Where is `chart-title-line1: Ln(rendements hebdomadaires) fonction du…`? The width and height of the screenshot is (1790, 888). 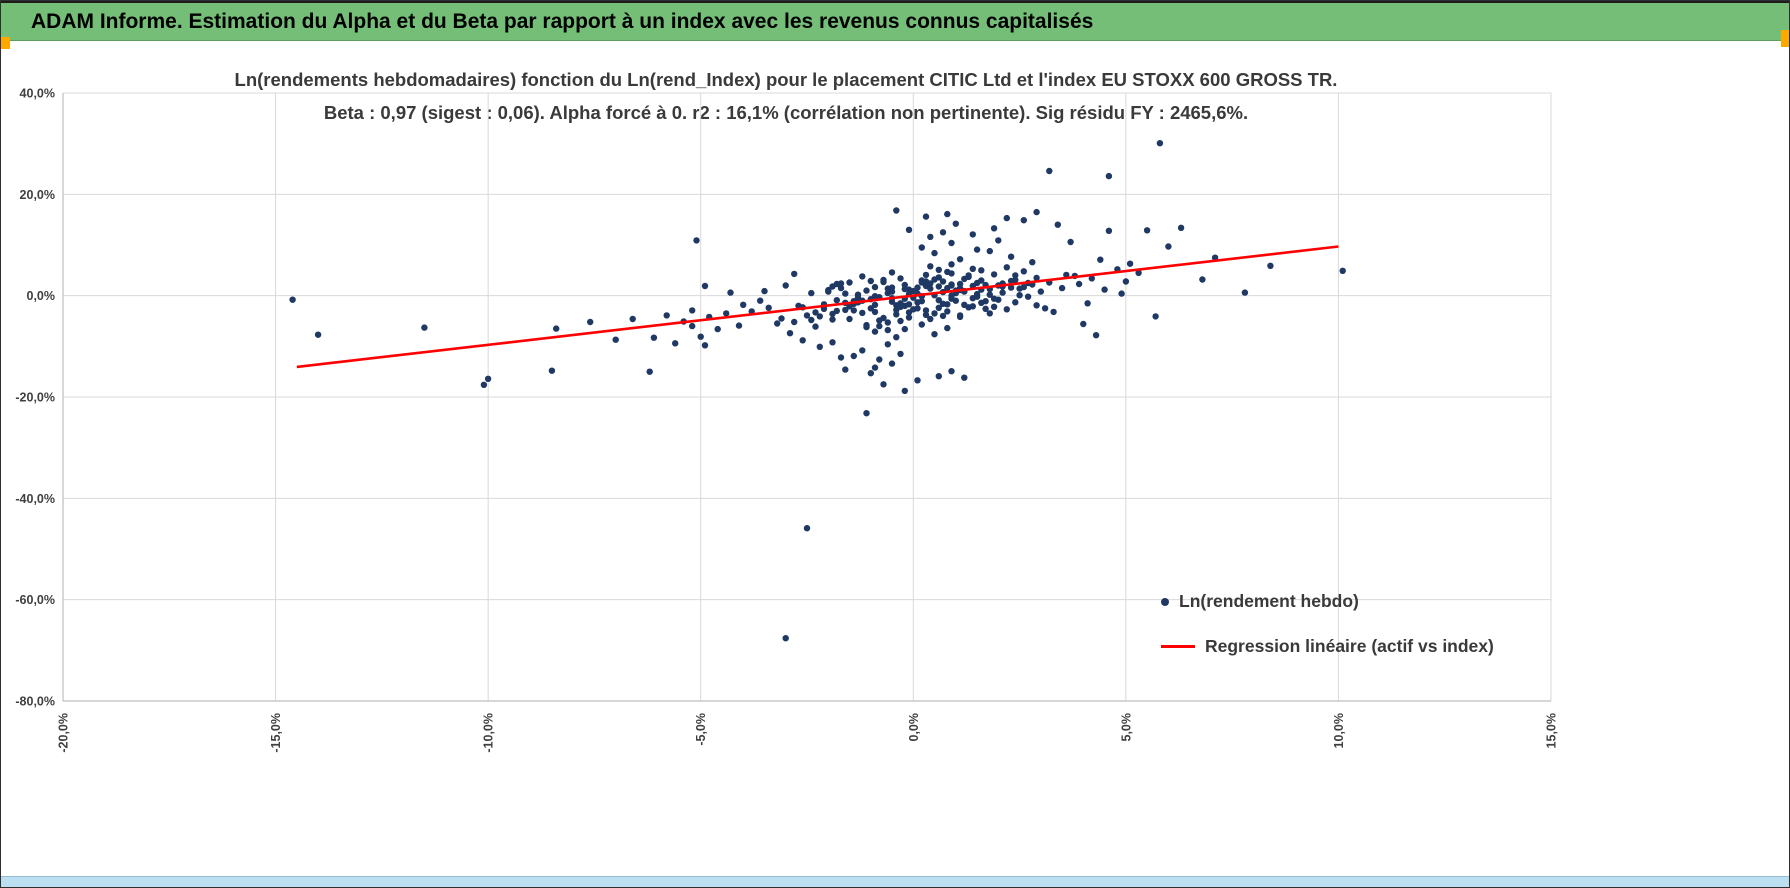
chart-title-line1: Ln(rendements hebdomadaires) fonction du… is located at coordinates (786, 79).